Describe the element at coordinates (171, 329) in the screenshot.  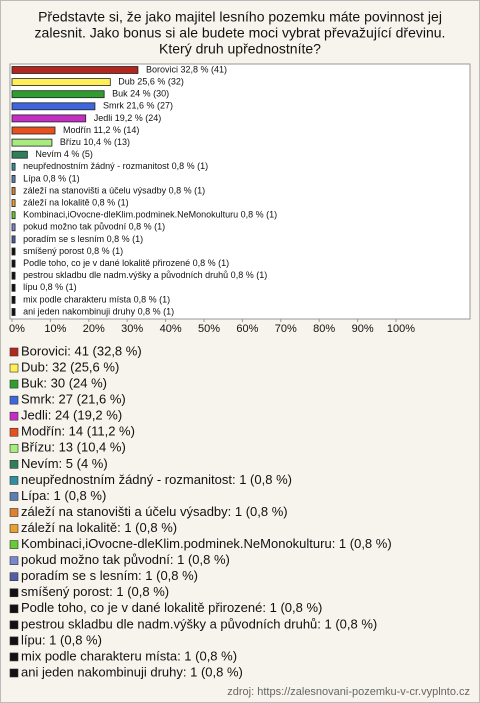
I see `x-tick-label: 40%` at that location.